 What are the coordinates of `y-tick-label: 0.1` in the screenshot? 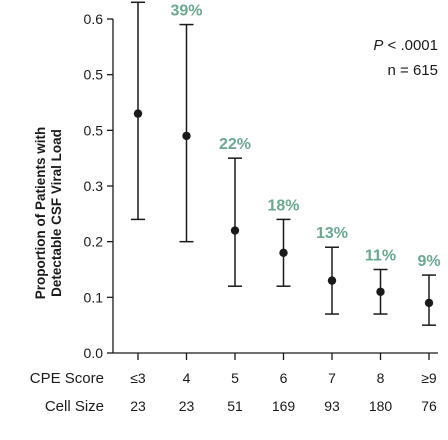 It's located at (94, 297).